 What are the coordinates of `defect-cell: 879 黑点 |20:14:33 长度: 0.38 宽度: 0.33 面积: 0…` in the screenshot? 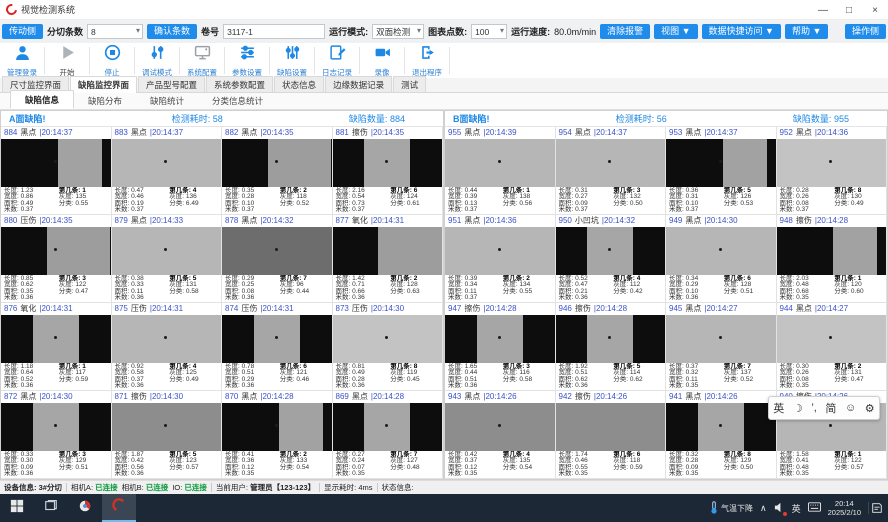 It's located at (166, 259).